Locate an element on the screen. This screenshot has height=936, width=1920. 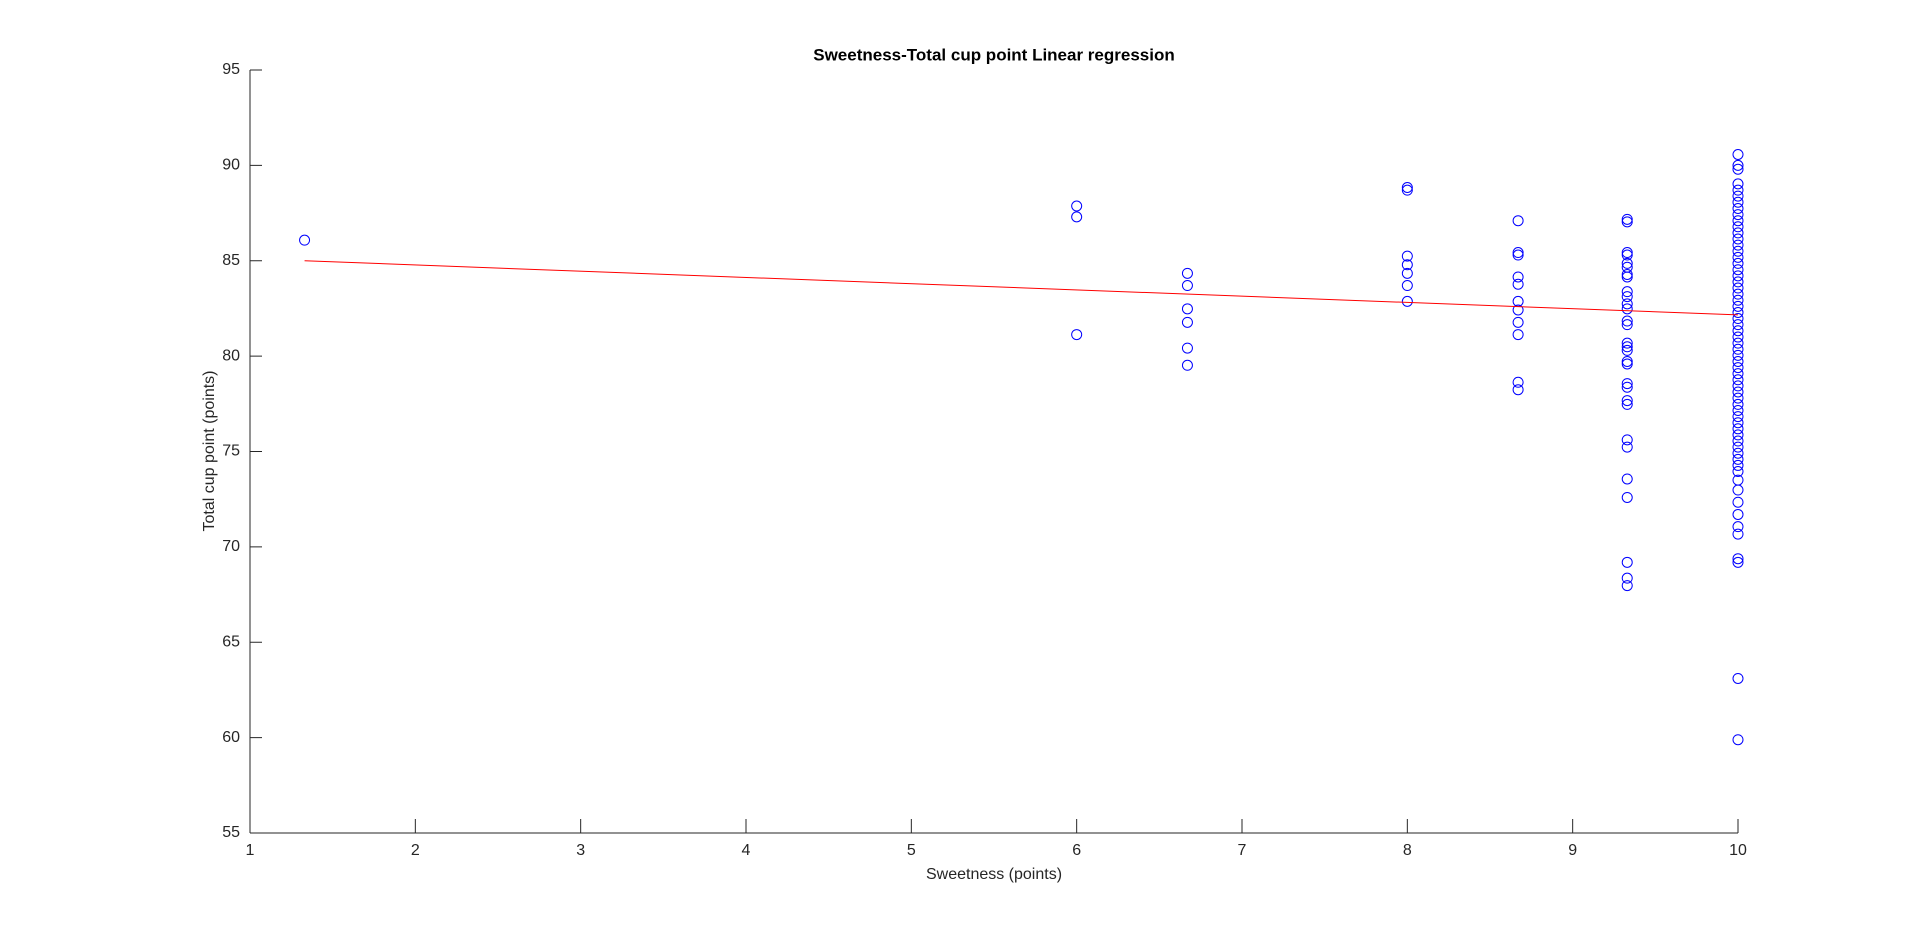
y-tick-label: 80 is located at coordinates (231, 355).